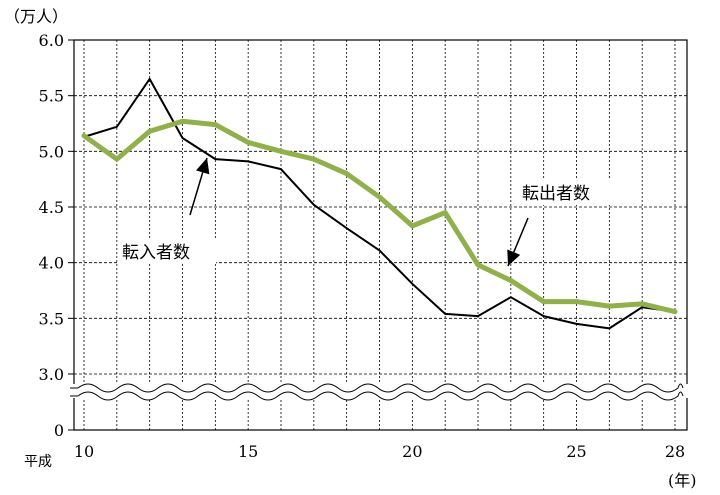  I want to click on series-label: 転入者数, so click(156, 253).